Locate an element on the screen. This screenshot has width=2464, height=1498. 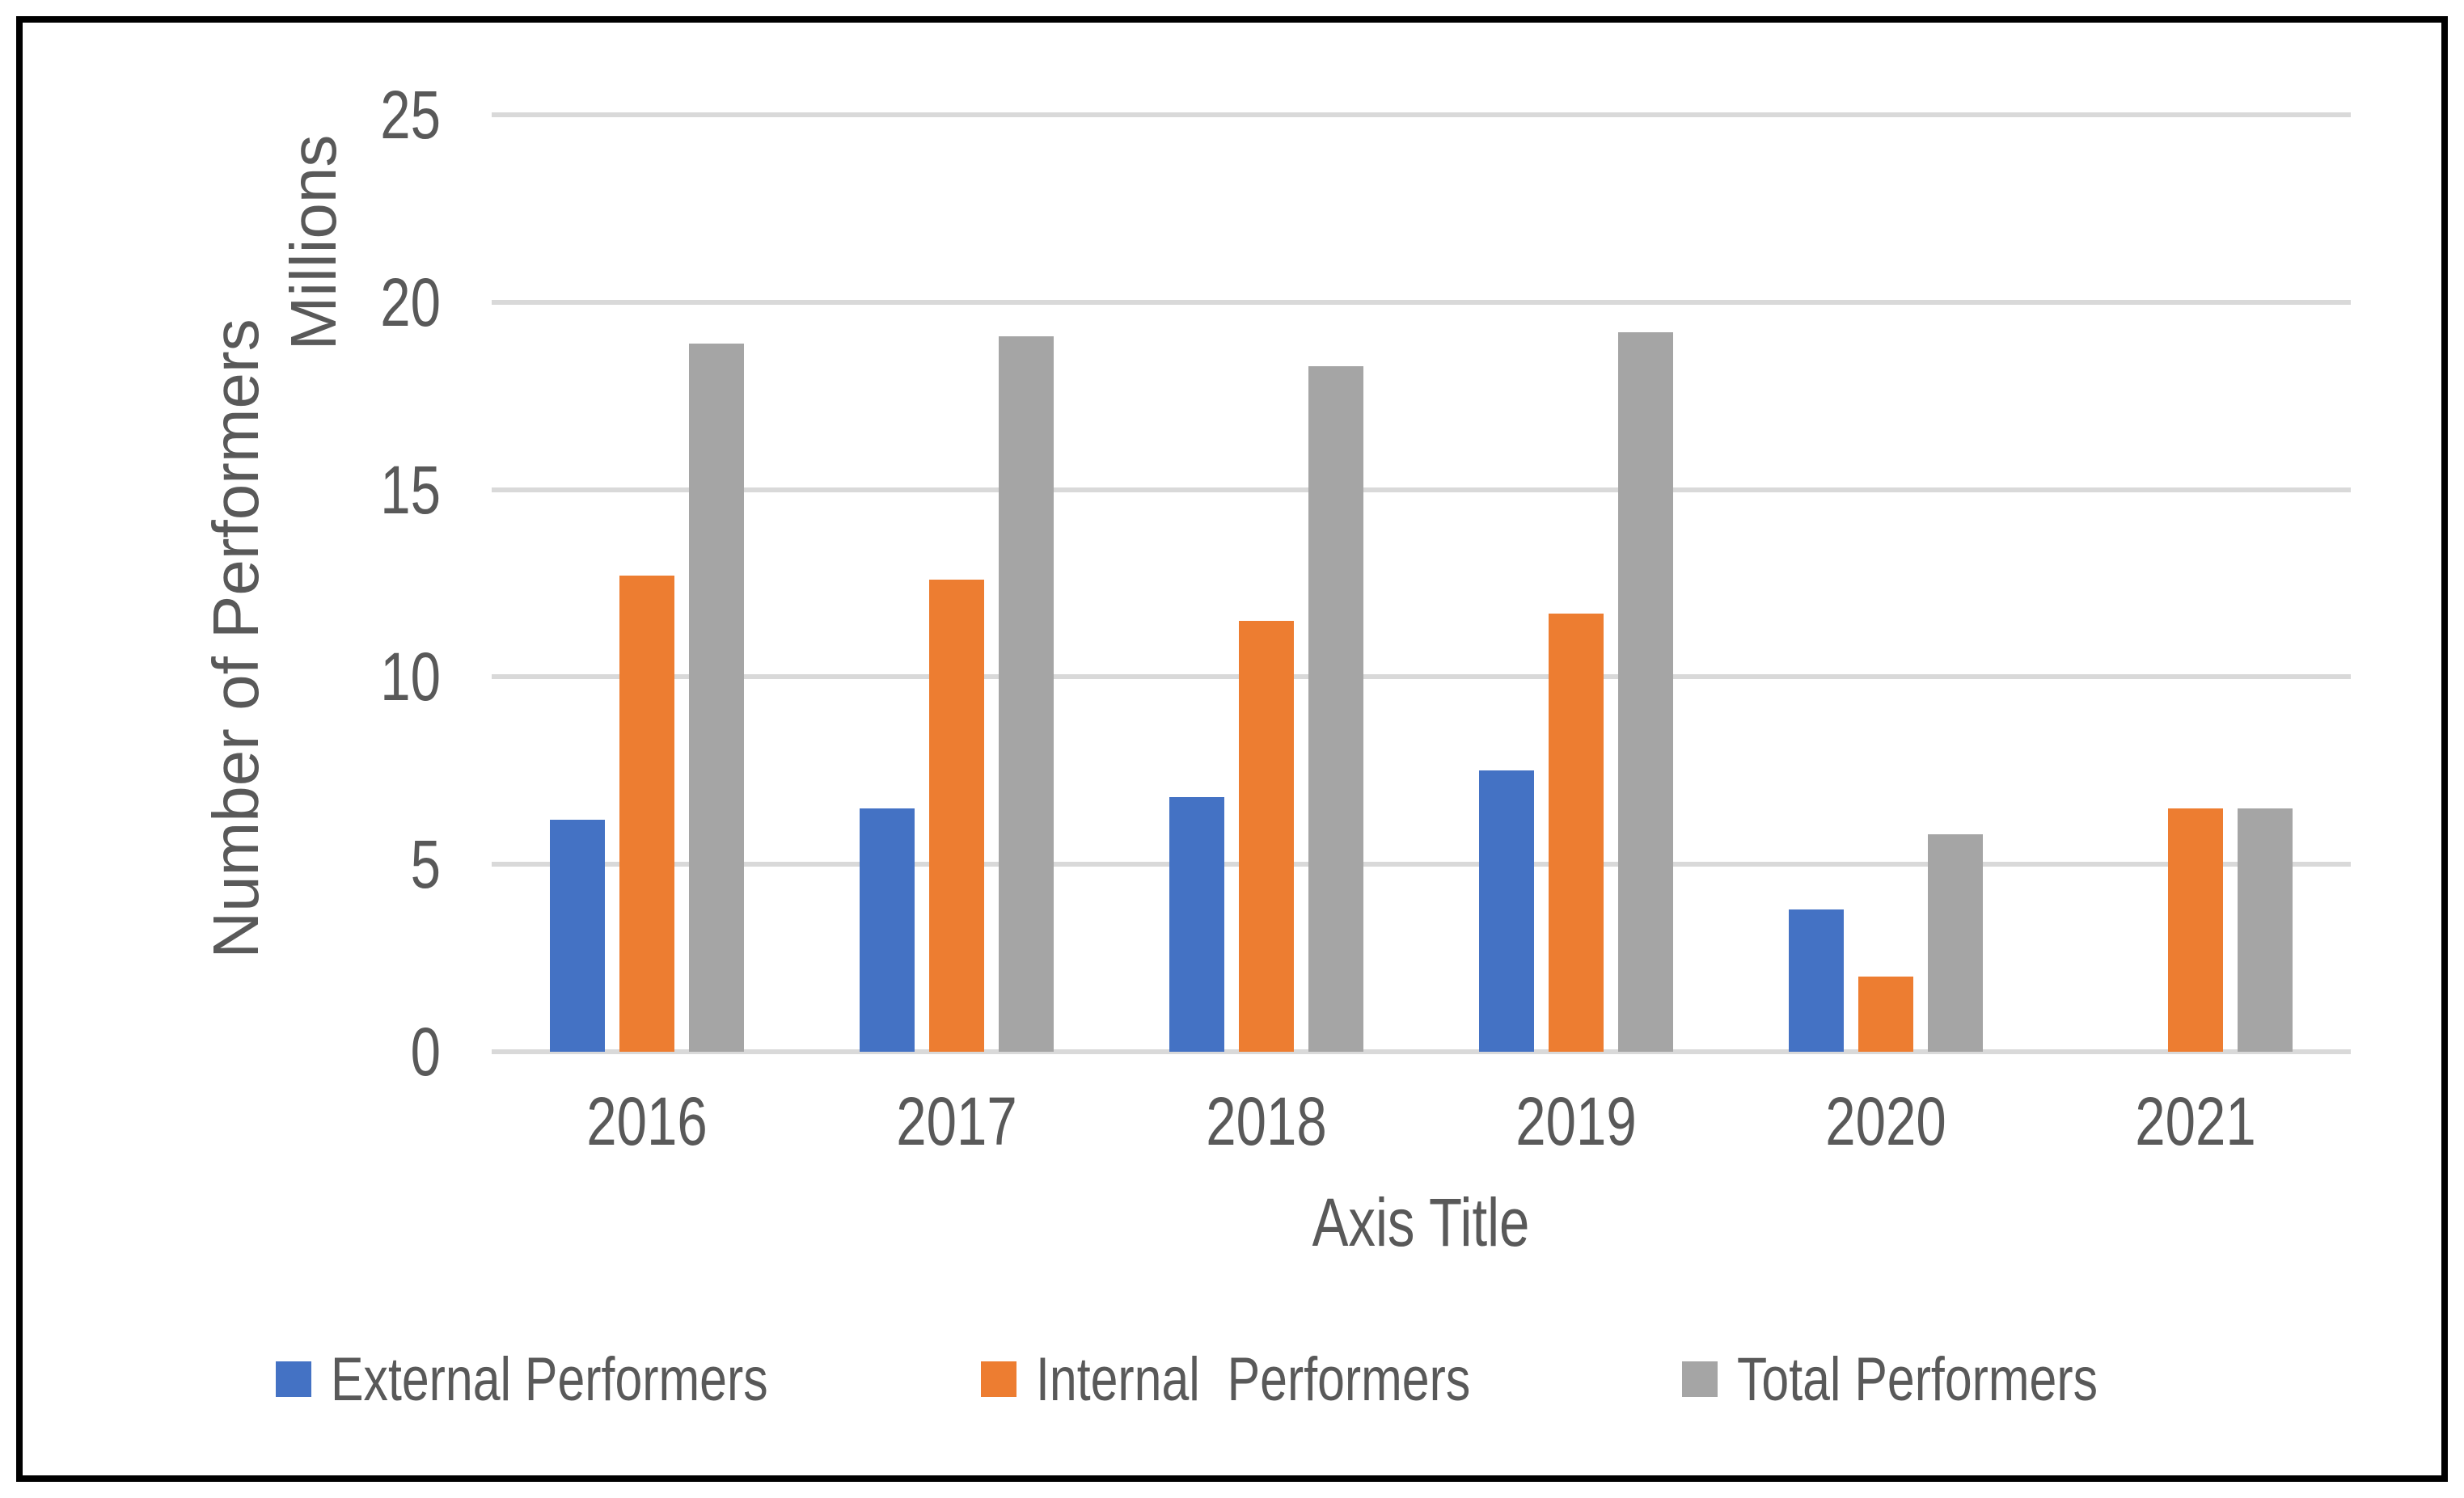
y-tick-label-0: 0 is located at coordinates (425, 1052).